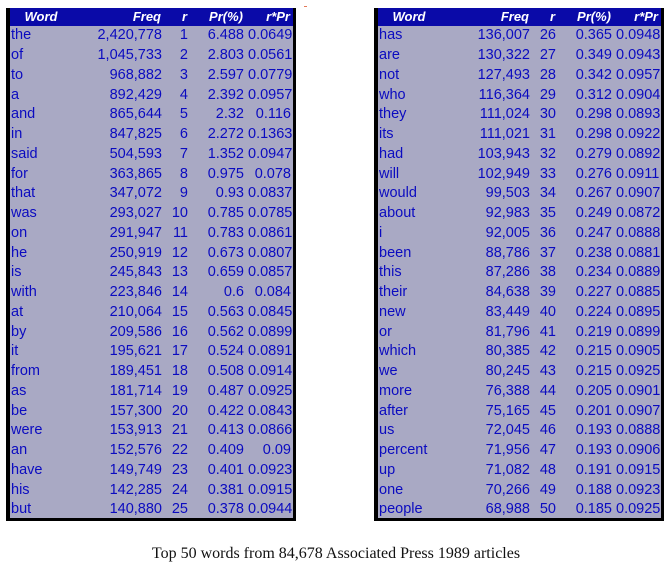 The height and width of the screenshot is (582, 672). Describe the element at coordinates (225, 134) in the screenshot. I see `cell-pr: 2.272` at that location.